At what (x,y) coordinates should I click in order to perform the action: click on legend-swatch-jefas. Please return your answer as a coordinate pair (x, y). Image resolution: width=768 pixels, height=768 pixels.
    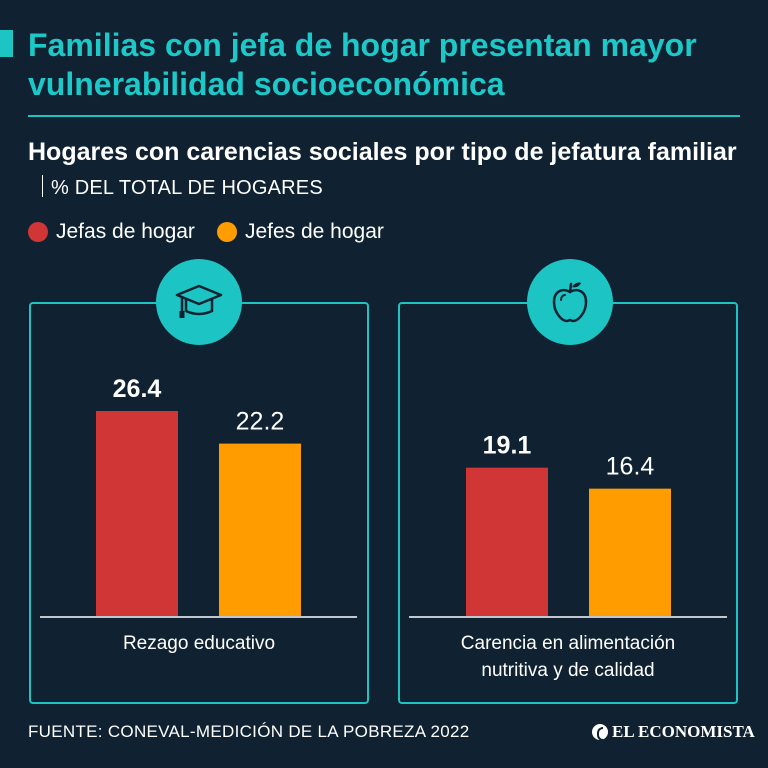
    Looking at the image, I should click on (38, 232).